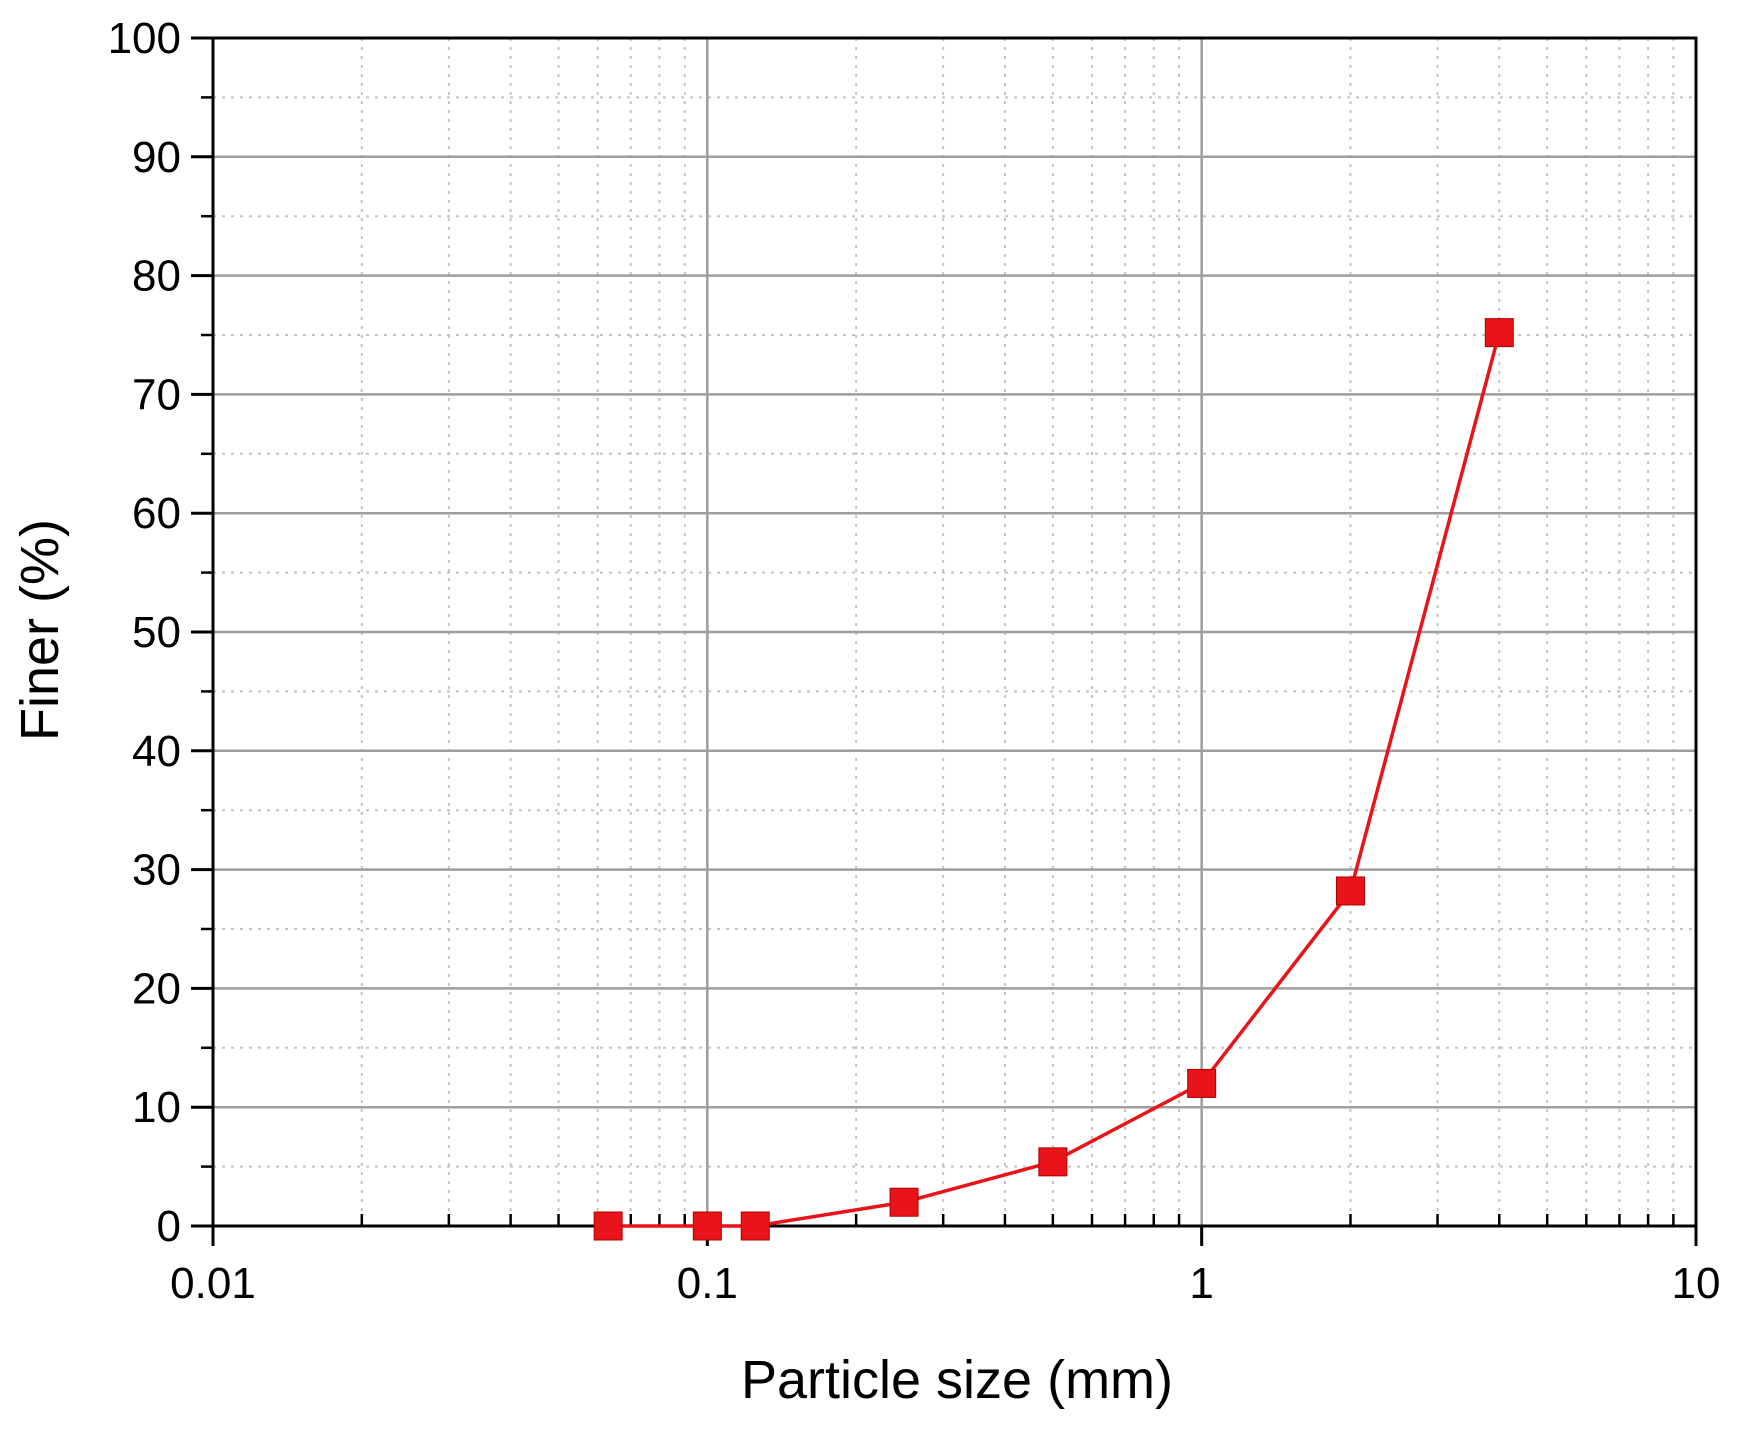 This screenshot has height=1431, width=1737. I want to click on y-tick-label: 40, so click(156, 751).